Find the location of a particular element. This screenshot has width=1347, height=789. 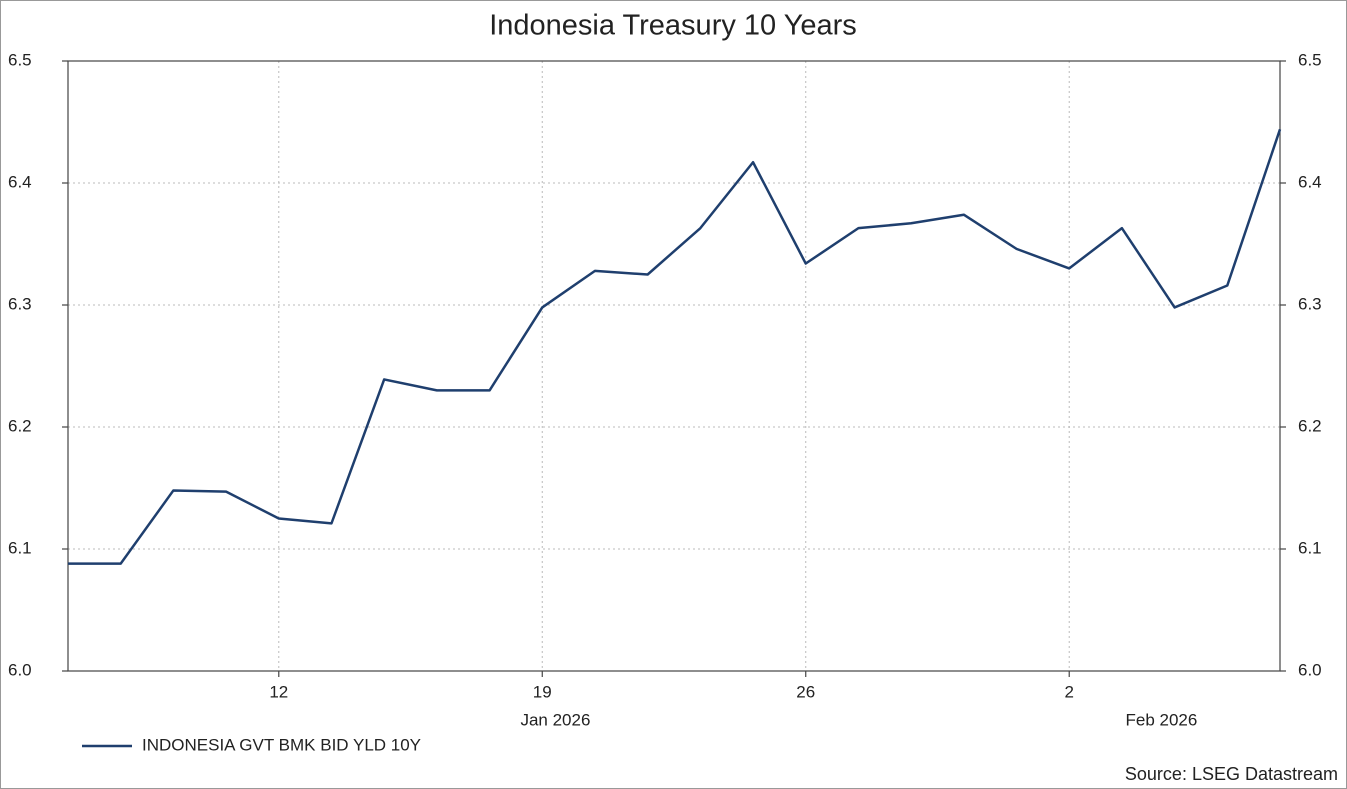

chart-title: Indonesia Treasury 10 Years is located at coordinates (673, 26).